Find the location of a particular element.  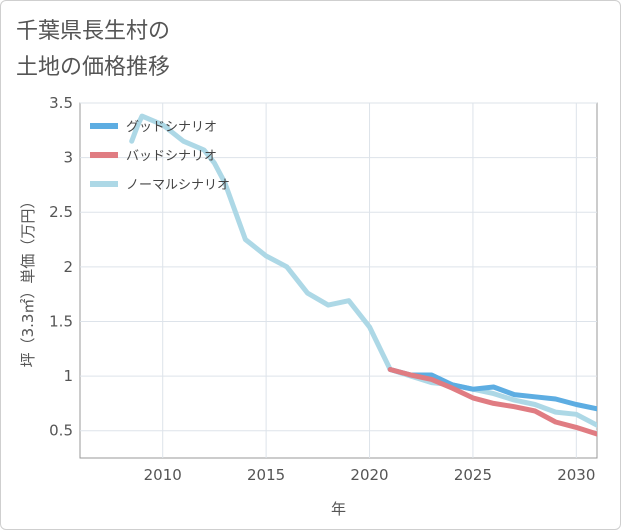

y-axis-title: 坪（3.3㎡）単価（万円） is located at coordinates (28, 281).